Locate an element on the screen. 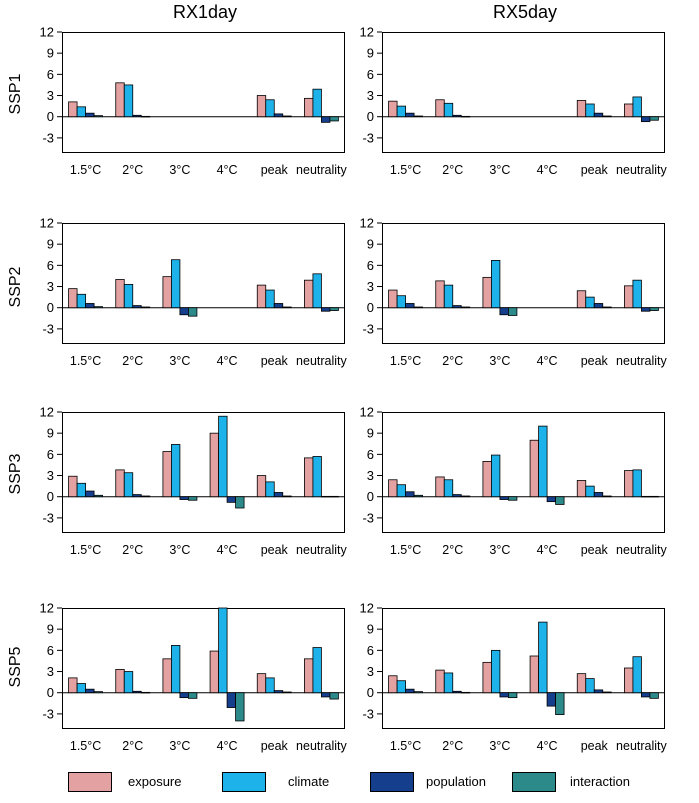 This screenshot has height=803, width=699. row-label-ssp1: SSP1 is located at coordinates (15, 94).